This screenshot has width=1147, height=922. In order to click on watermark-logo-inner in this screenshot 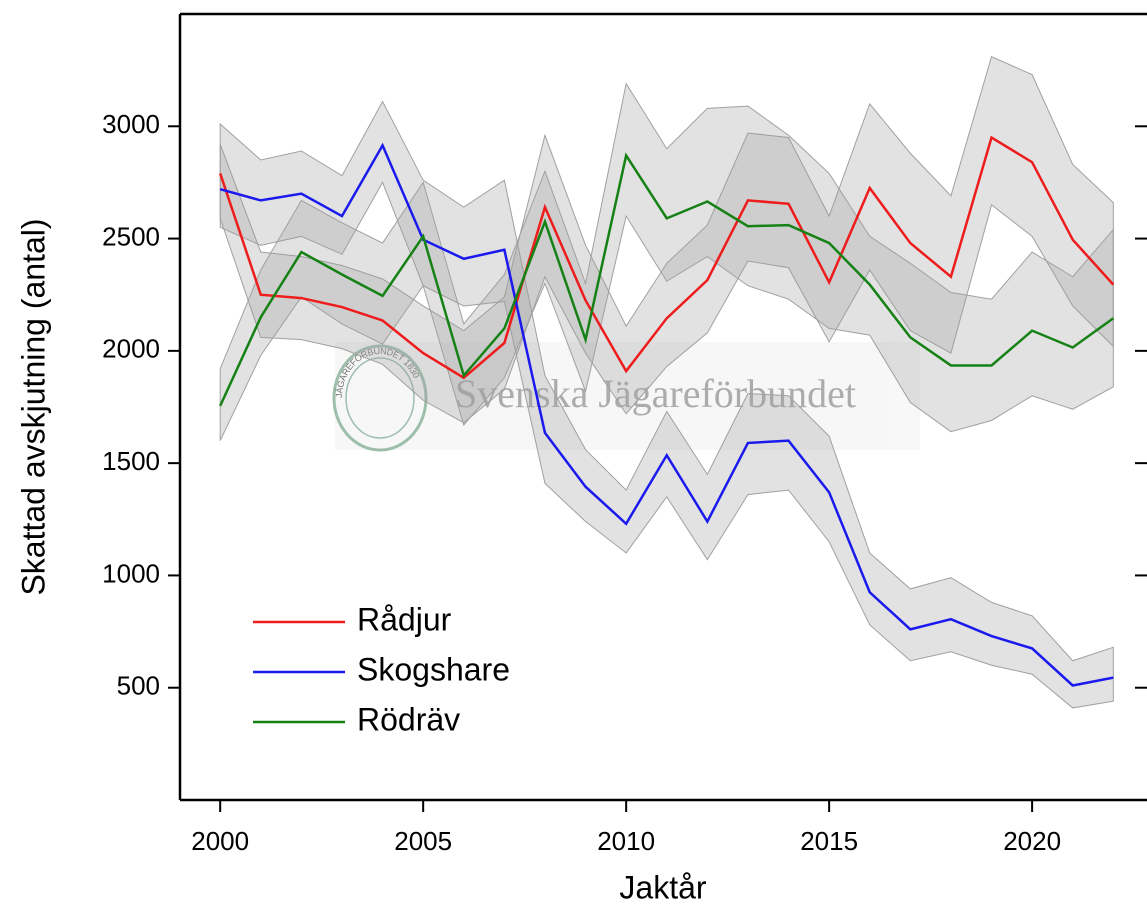, I will do `click(380, 398)`.